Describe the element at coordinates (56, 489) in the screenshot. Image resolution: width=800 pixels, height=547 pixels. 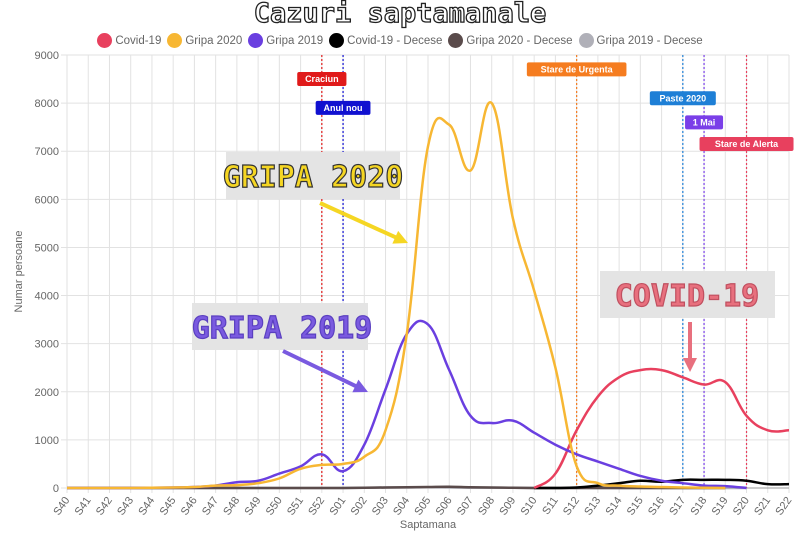
I see `y-tick-label: 0` at that location.